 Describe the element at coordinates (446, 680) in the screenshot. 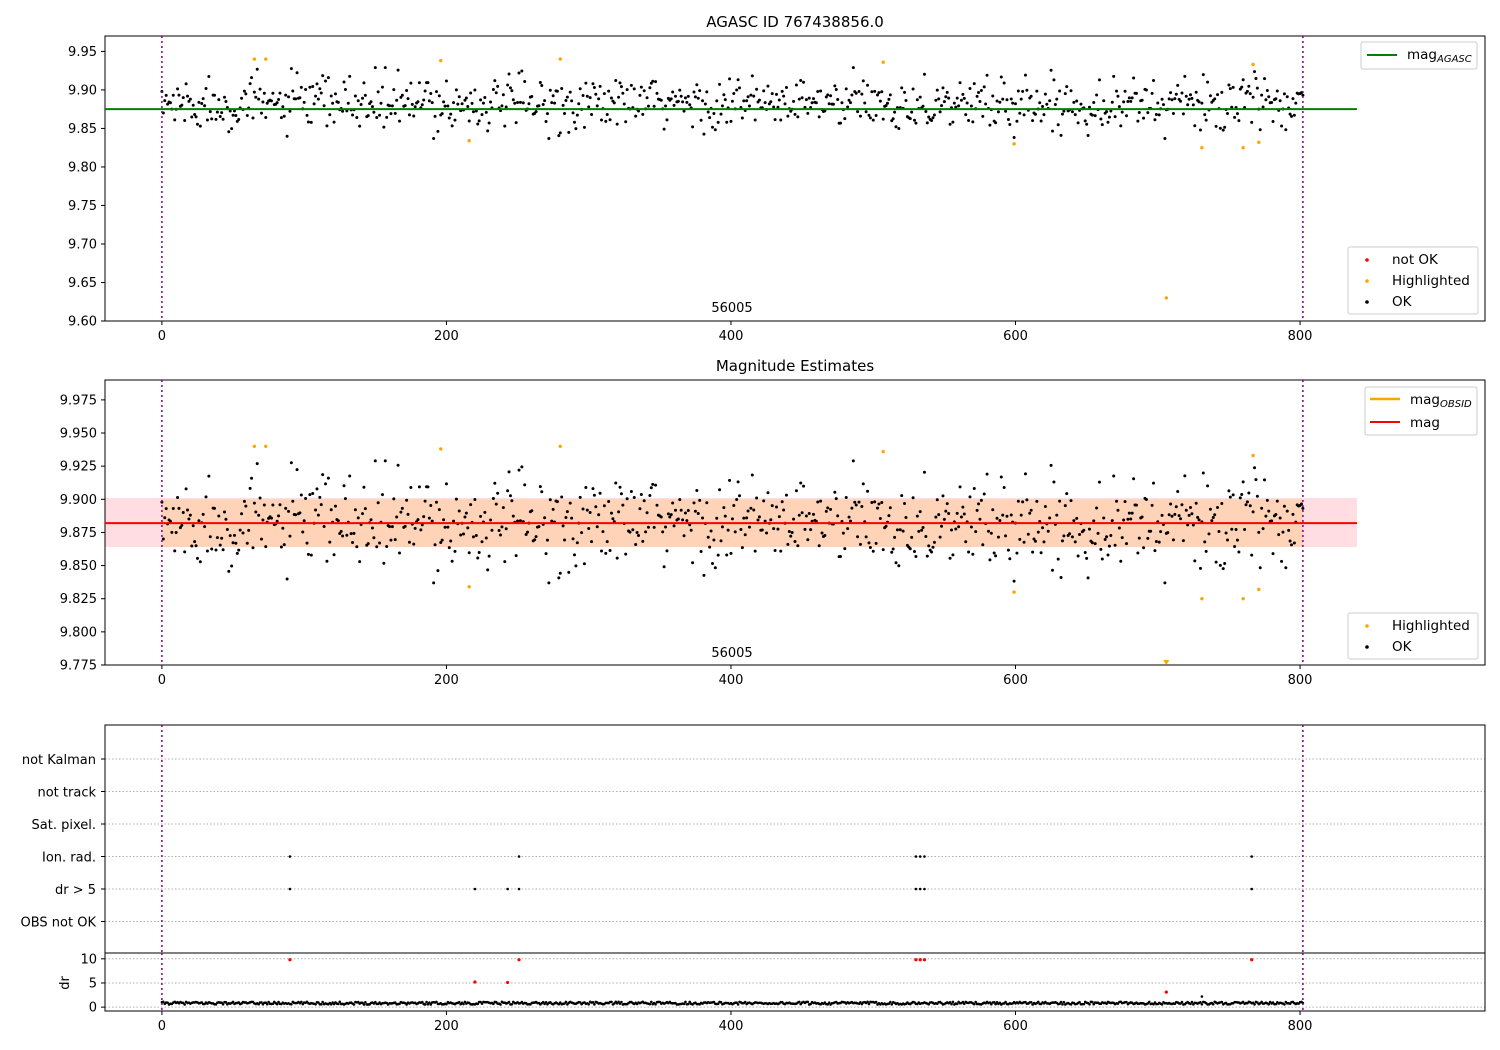

I see `x-tick-label: 200` at that location.